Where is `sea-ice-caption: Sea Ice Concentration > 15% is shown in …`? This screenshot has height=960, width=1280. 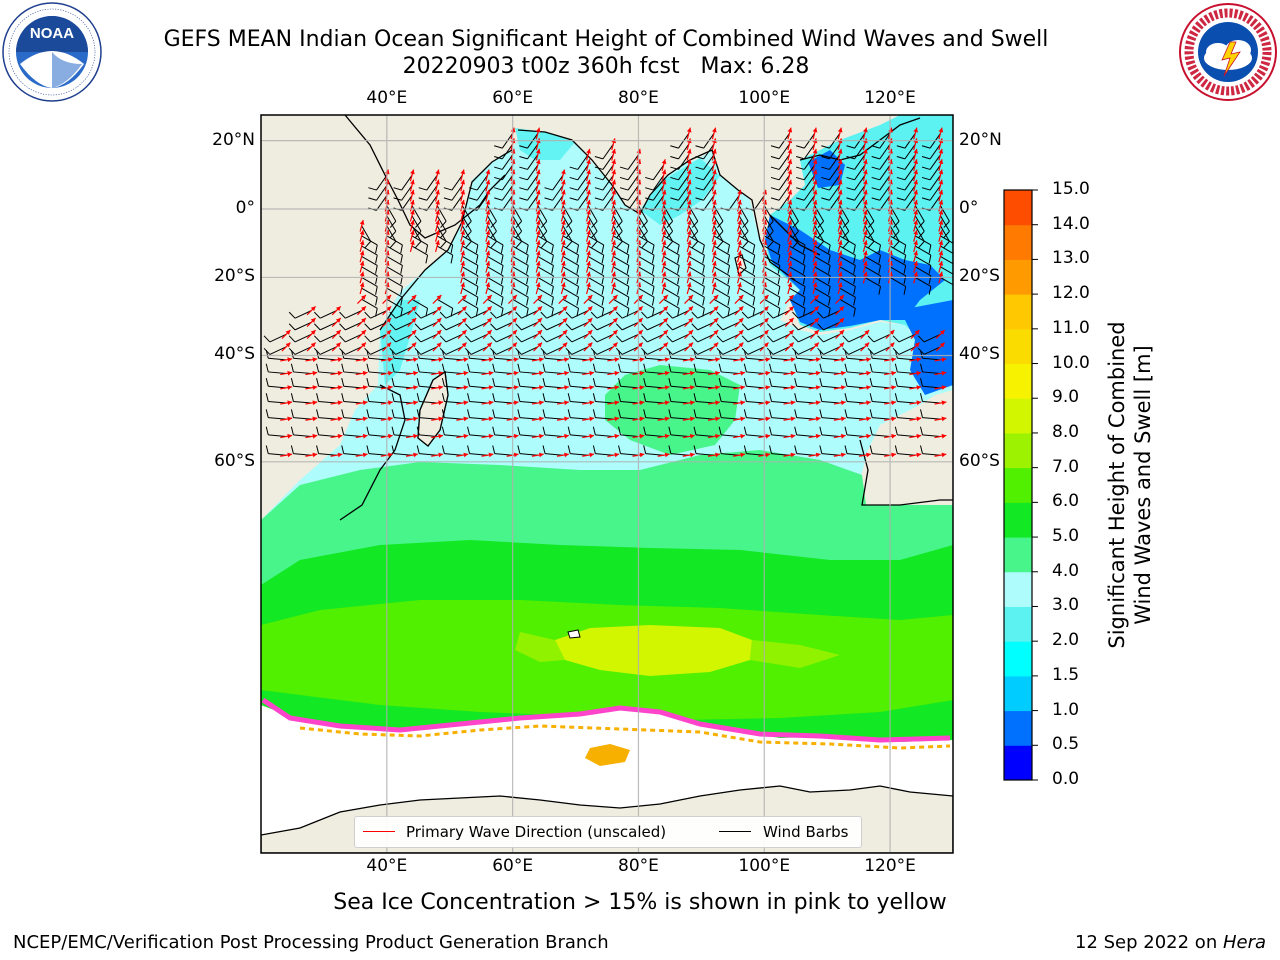
sea-ice-caption: Sea Ice Concentration > 15% is shown in … is located at coordinates (640, 902).